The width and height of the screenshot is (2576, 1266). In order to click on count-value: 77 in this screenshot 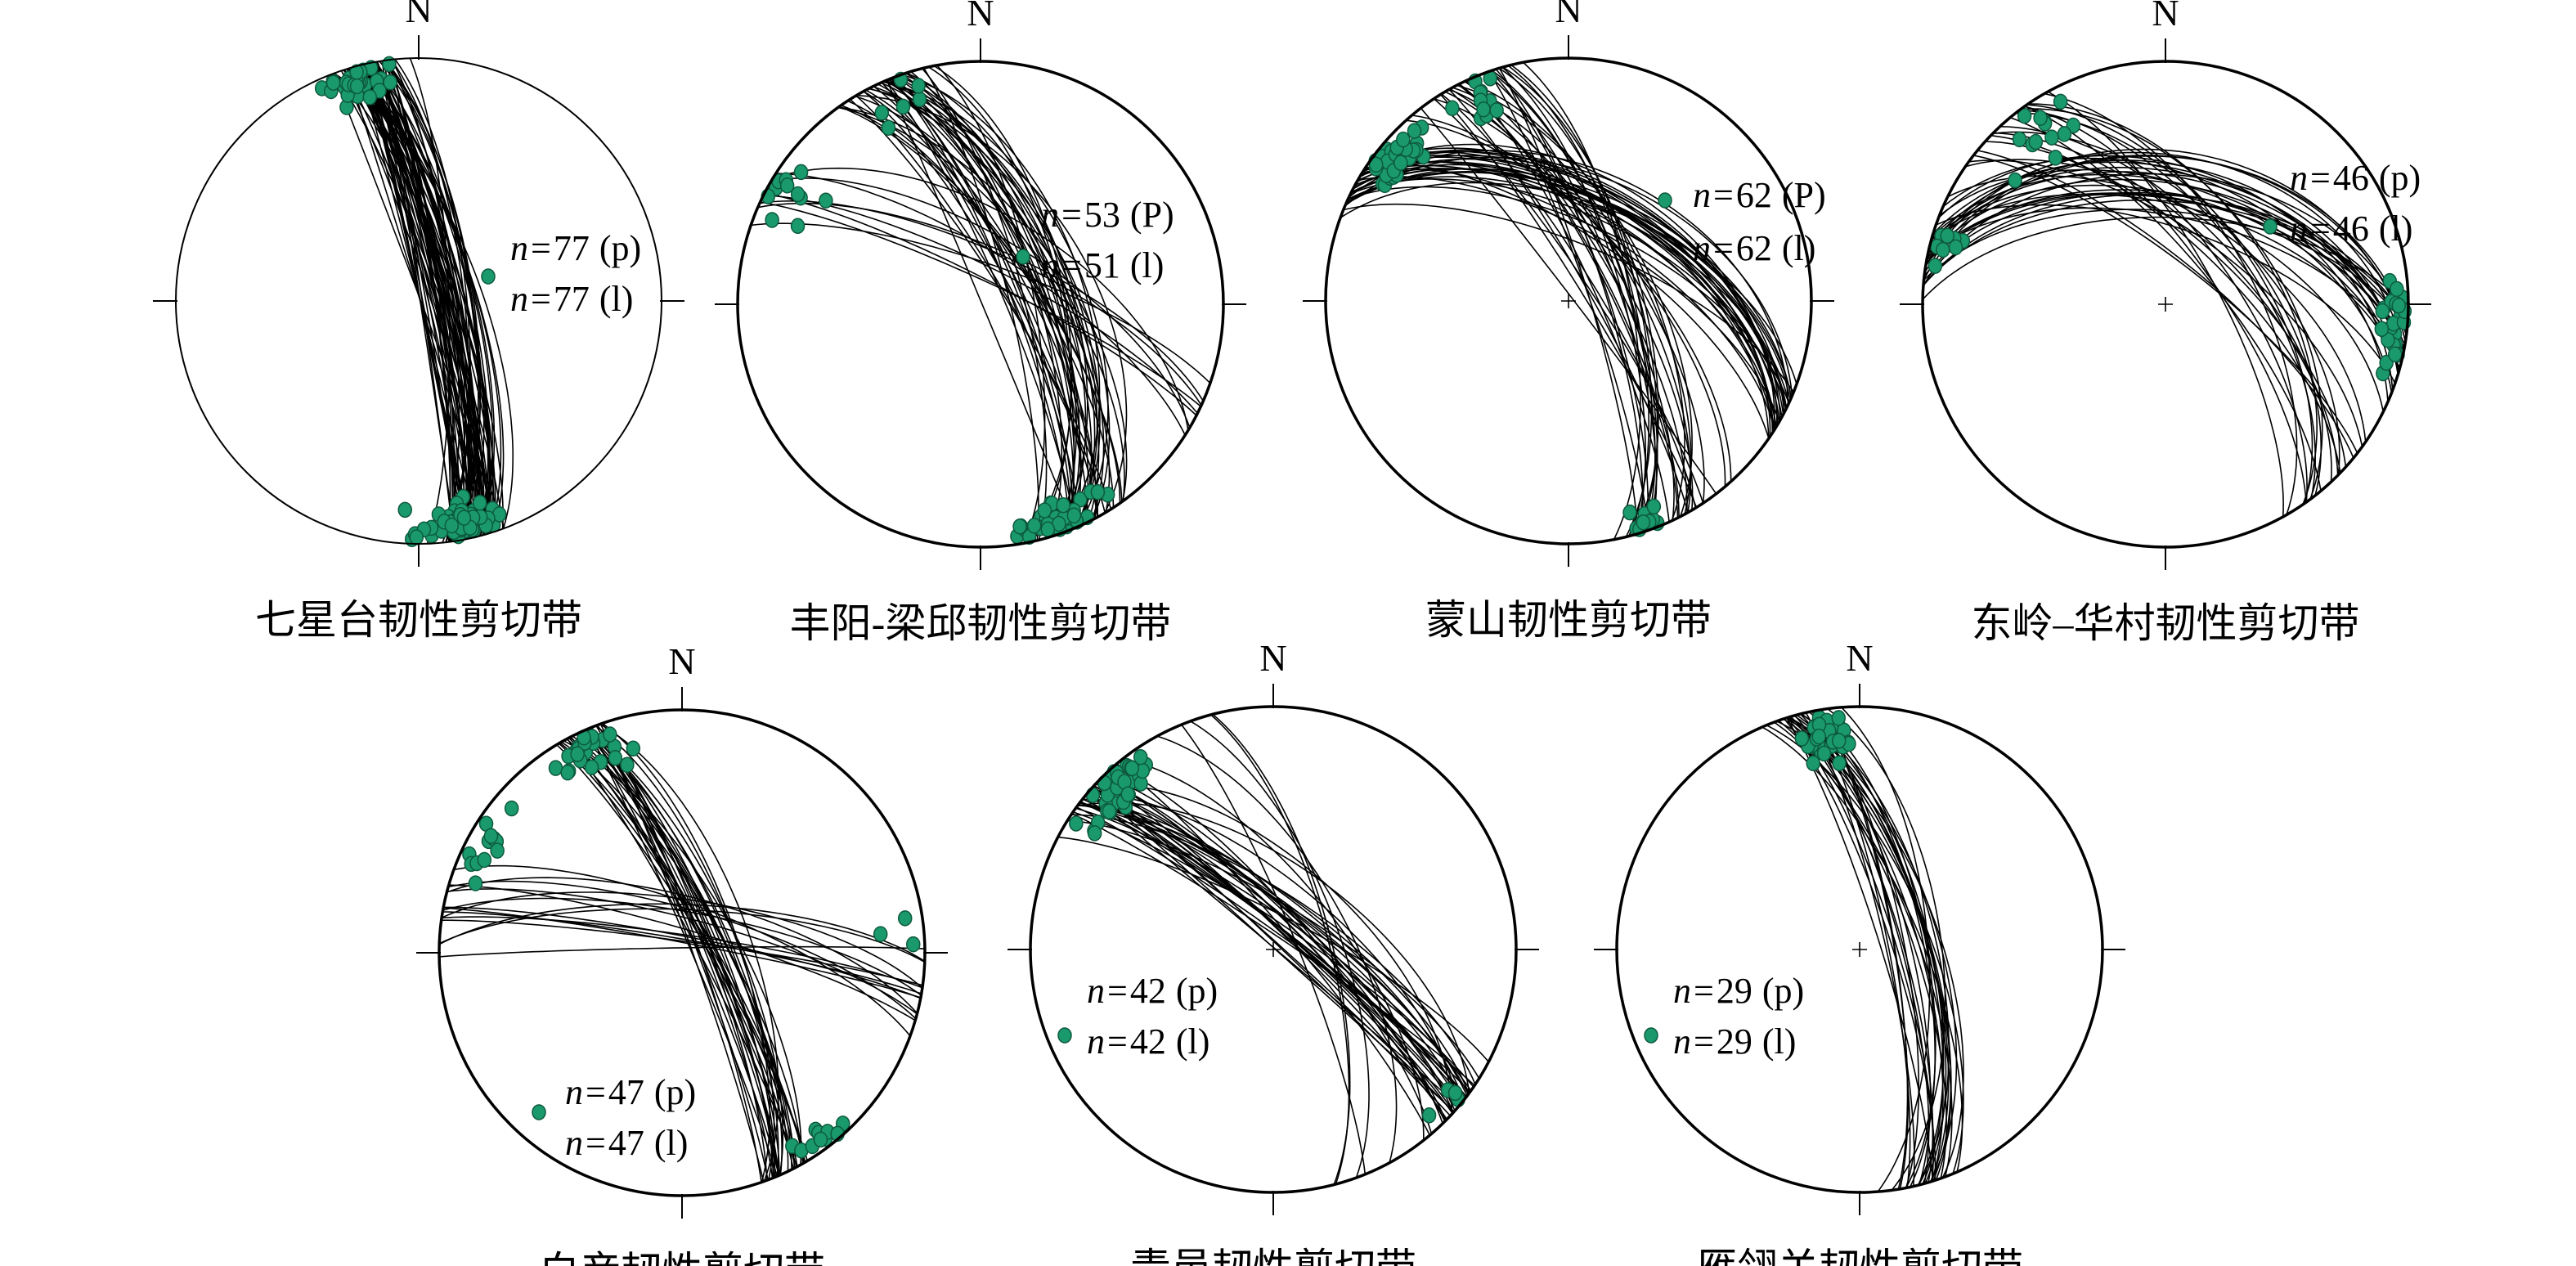, I will do `click(572, 248)`.